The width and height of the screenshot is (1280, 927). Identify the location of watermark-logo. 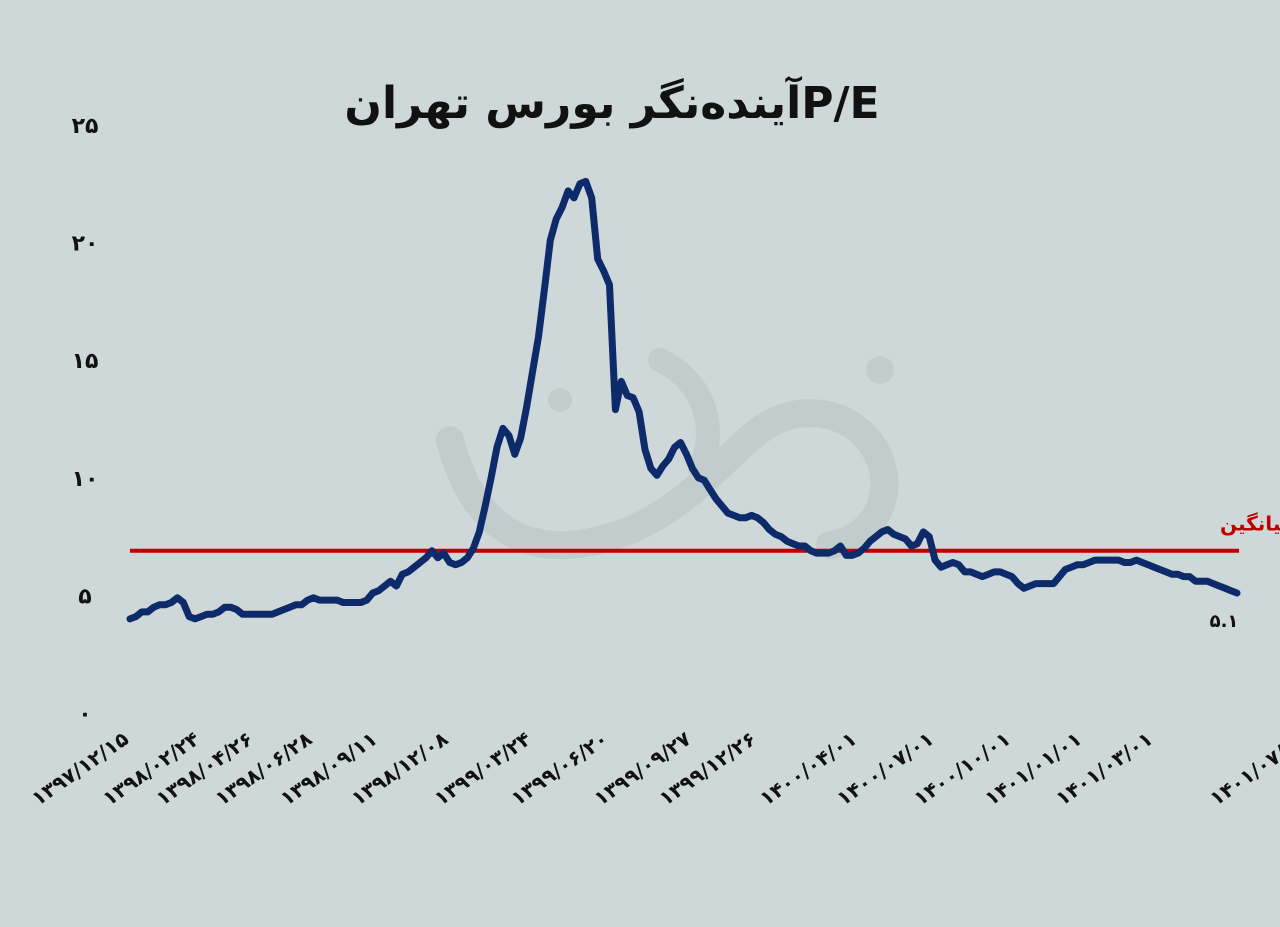
(667, 454).